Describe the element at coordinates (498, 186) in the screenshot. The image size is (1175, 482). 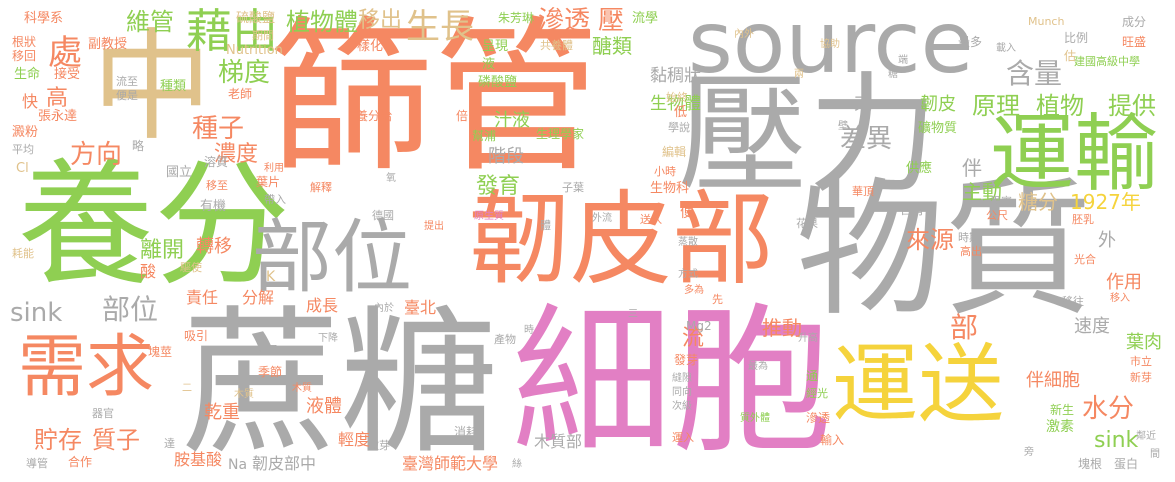
I see `word-fayu: 發育` at that location.